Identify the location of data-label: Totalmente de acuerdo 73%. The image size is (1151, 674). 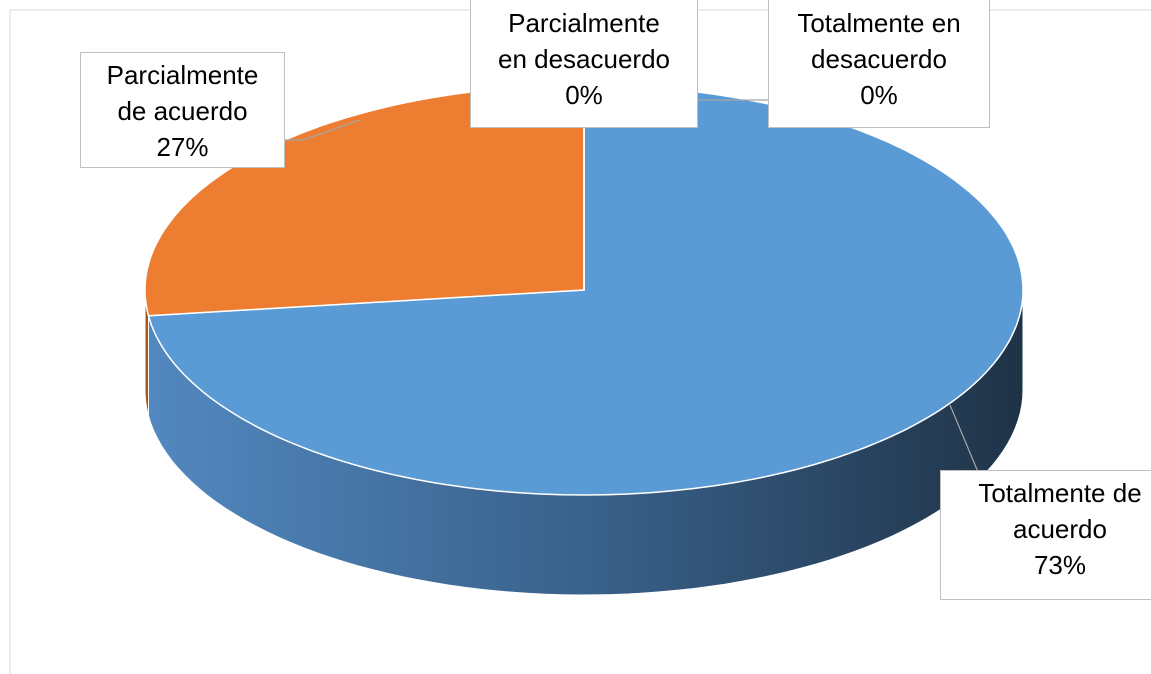
(1045, 535).